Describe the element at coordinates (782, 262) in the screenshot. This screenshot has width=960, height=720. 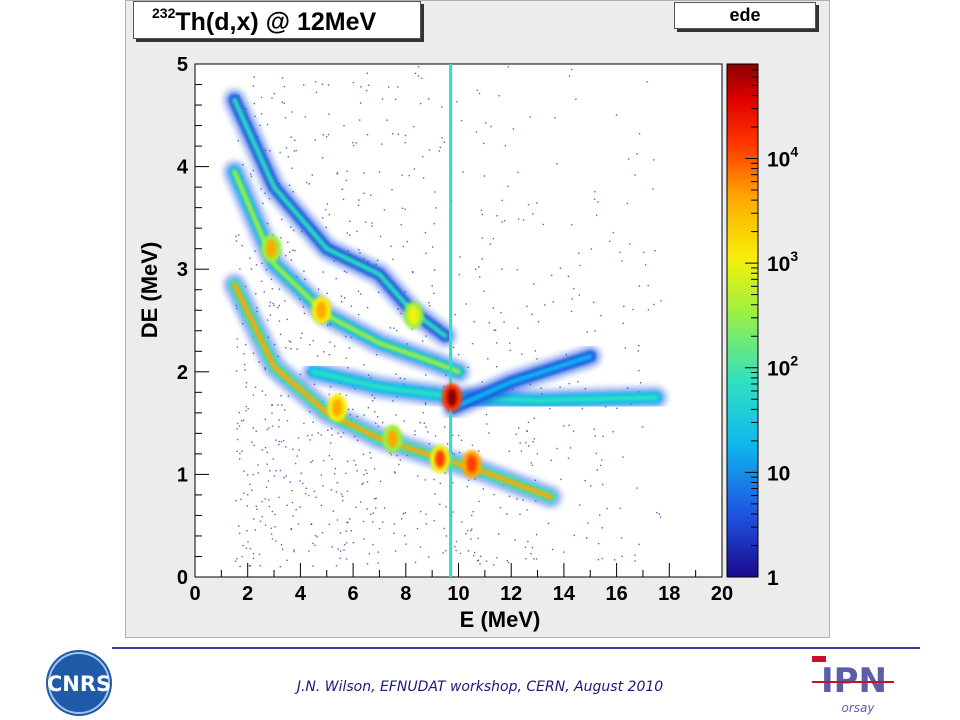
I see `colorbar-tick-label-3: 103` at that location.